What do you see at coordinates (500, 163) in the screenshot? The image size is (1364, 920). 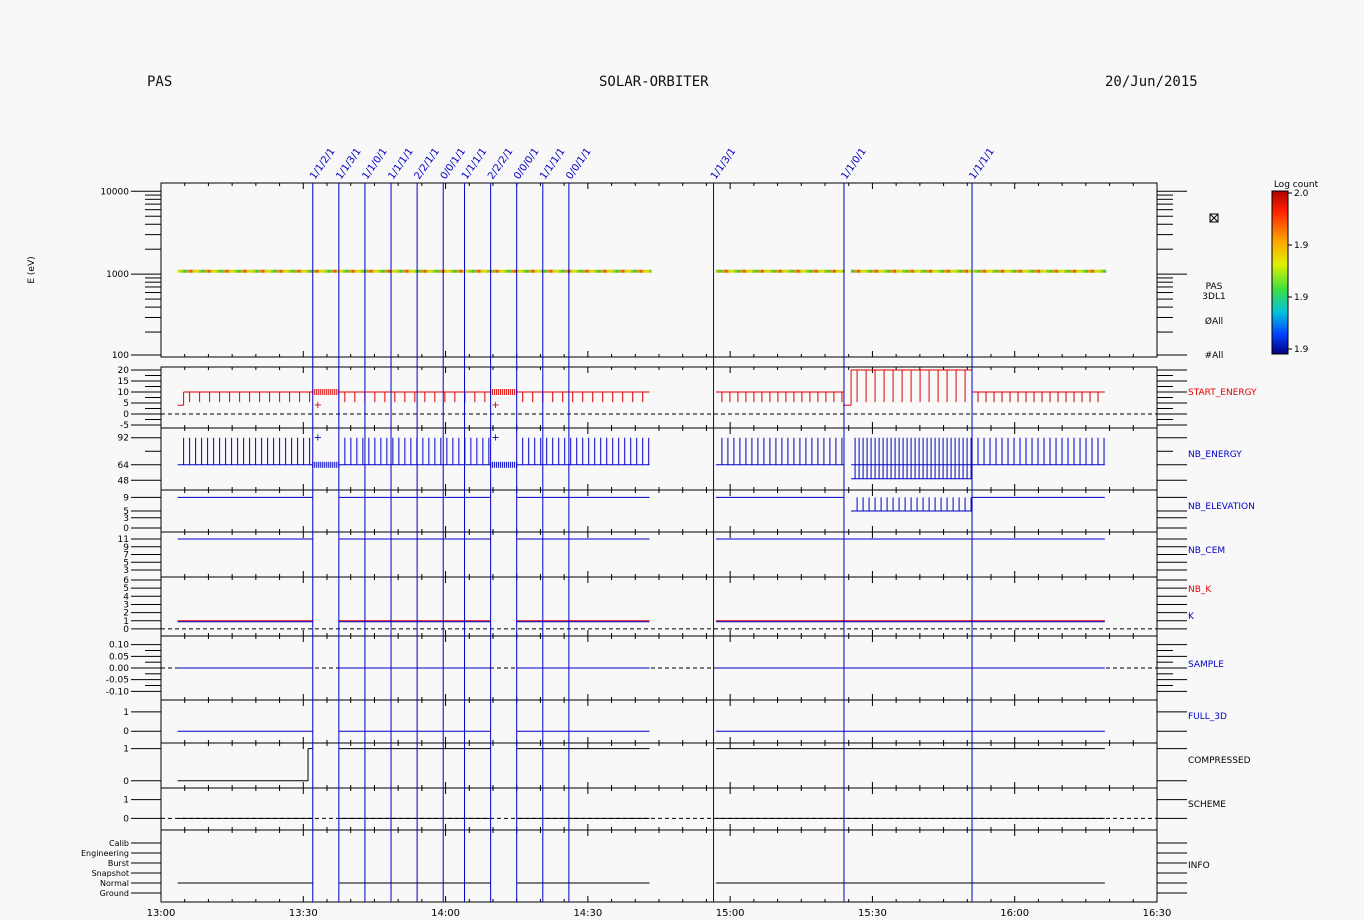 I see `mode-marker-label-7: 2/2/2/1` at bounding box center [500, 163].